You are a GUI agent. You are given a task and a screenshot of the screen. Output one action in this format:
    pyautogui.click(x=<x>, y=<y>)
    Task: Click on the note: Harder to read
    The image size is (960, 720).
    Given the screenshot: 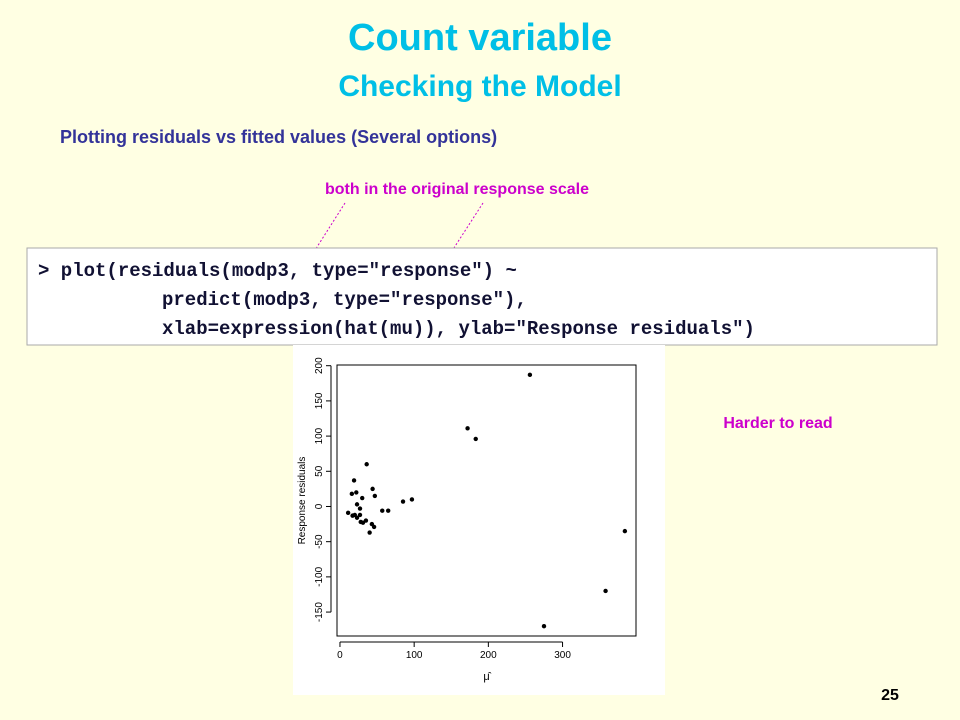 What is the action you would take?
    pyautogui.click(x=777, y=423)
    